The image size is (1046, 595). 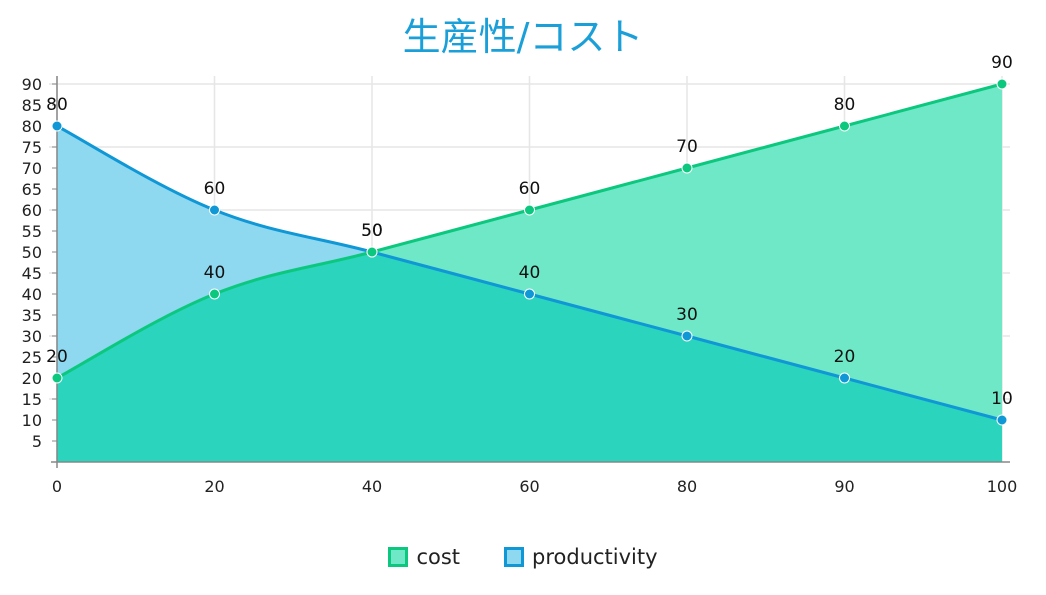 I want to click on y-tick-label: 5, so click(x=37, y=441).